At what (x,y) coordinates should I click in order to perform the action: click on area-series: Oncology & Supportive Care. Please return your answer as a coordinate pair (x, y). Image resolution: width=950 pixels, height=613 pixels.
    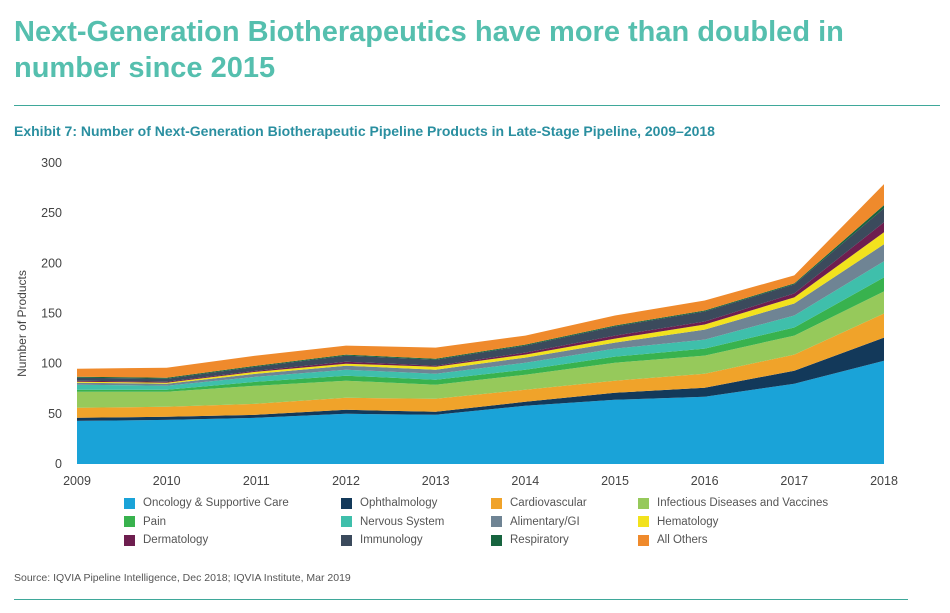
    Looking at the image, I should click on (480, 412).